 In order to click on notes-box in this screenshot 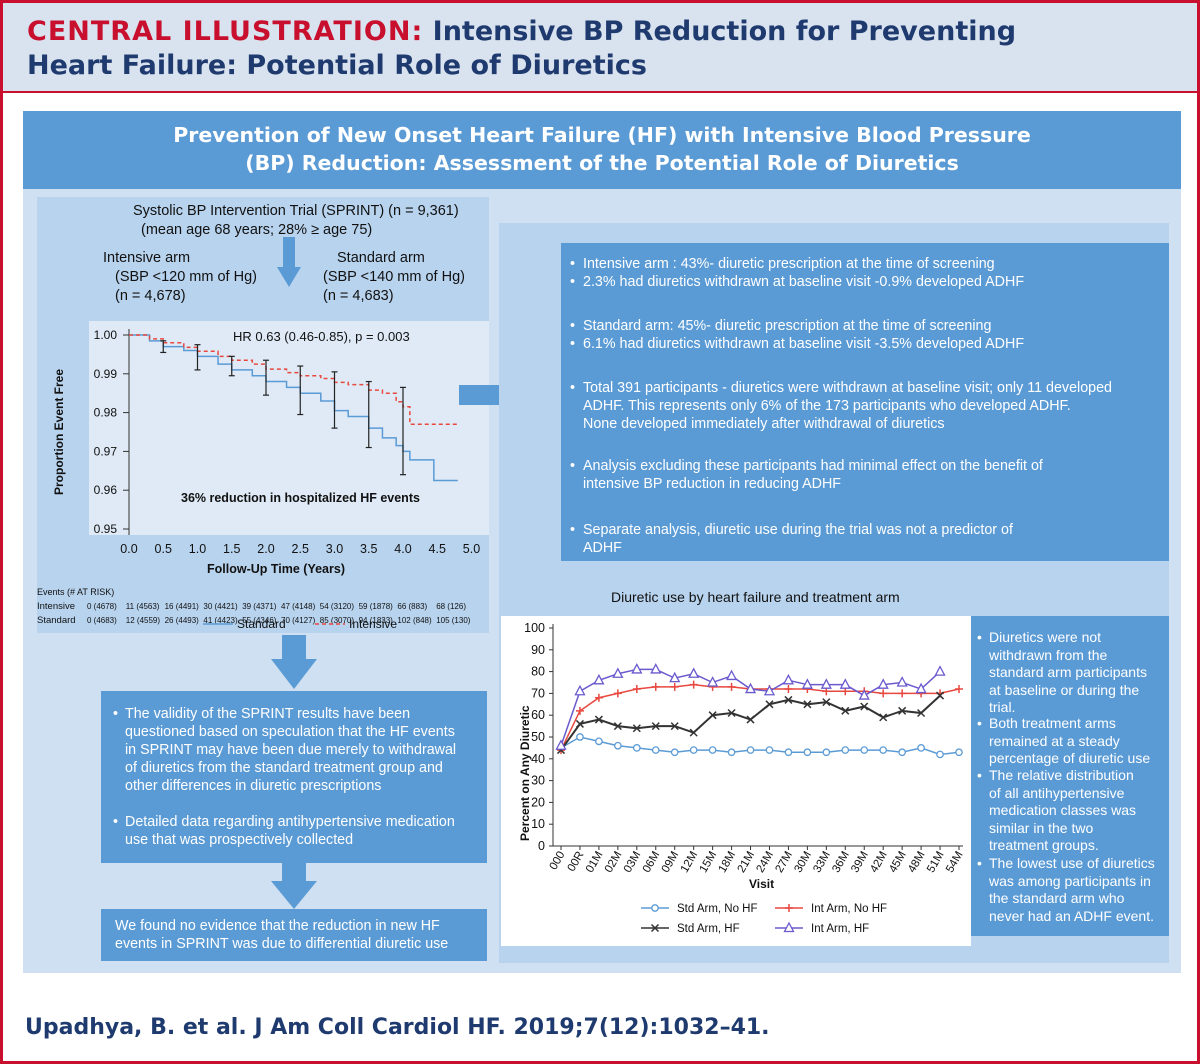, I will do `click(1070, 776)`.